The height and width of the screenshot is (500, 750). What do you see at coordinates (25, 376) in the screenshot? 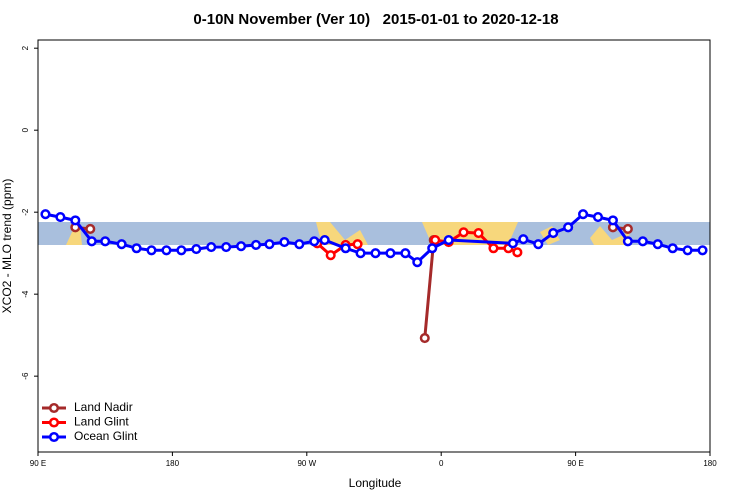
I see `y-tick-label: -6` at bounding box center [25, 376].